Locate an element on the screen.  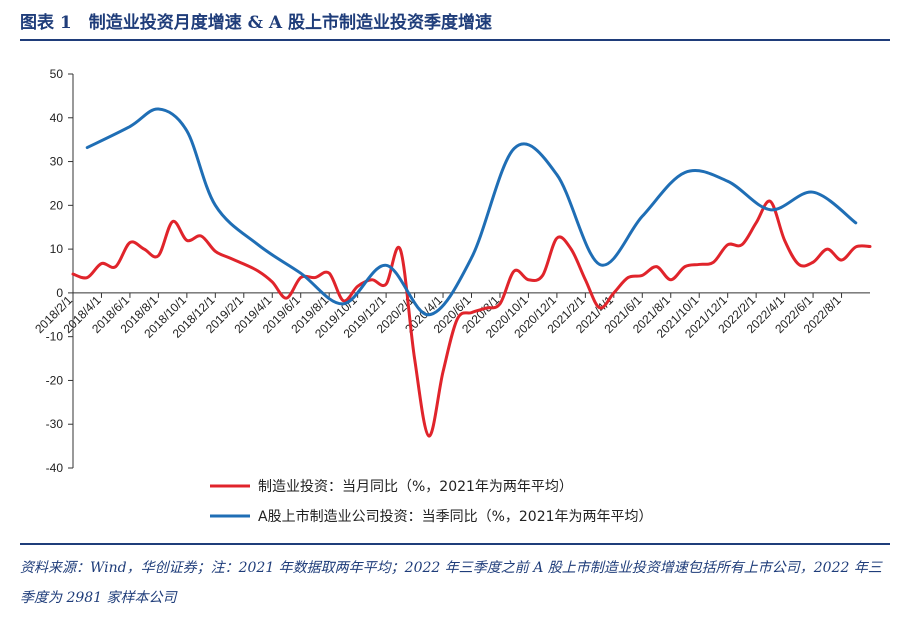
y-tick-label: 30 is located at coordinates (57, 162).